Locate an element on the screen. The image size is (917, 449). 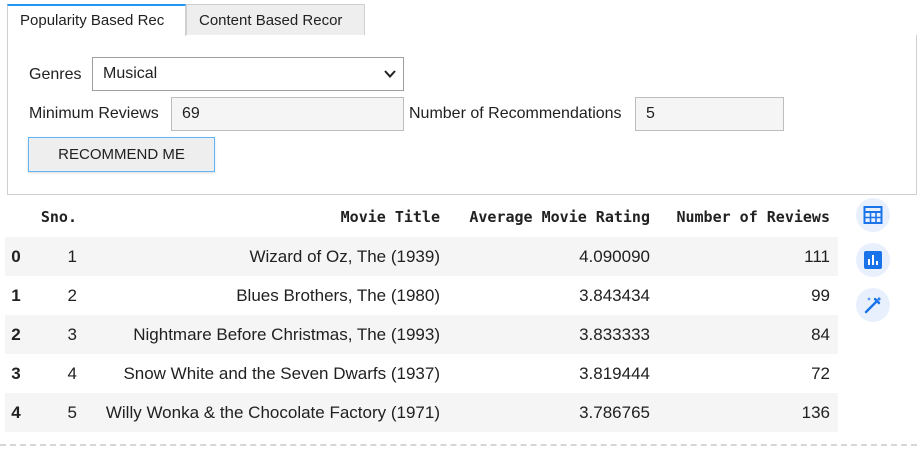
cell-sno: 2 is located at coordinates (72, 295).